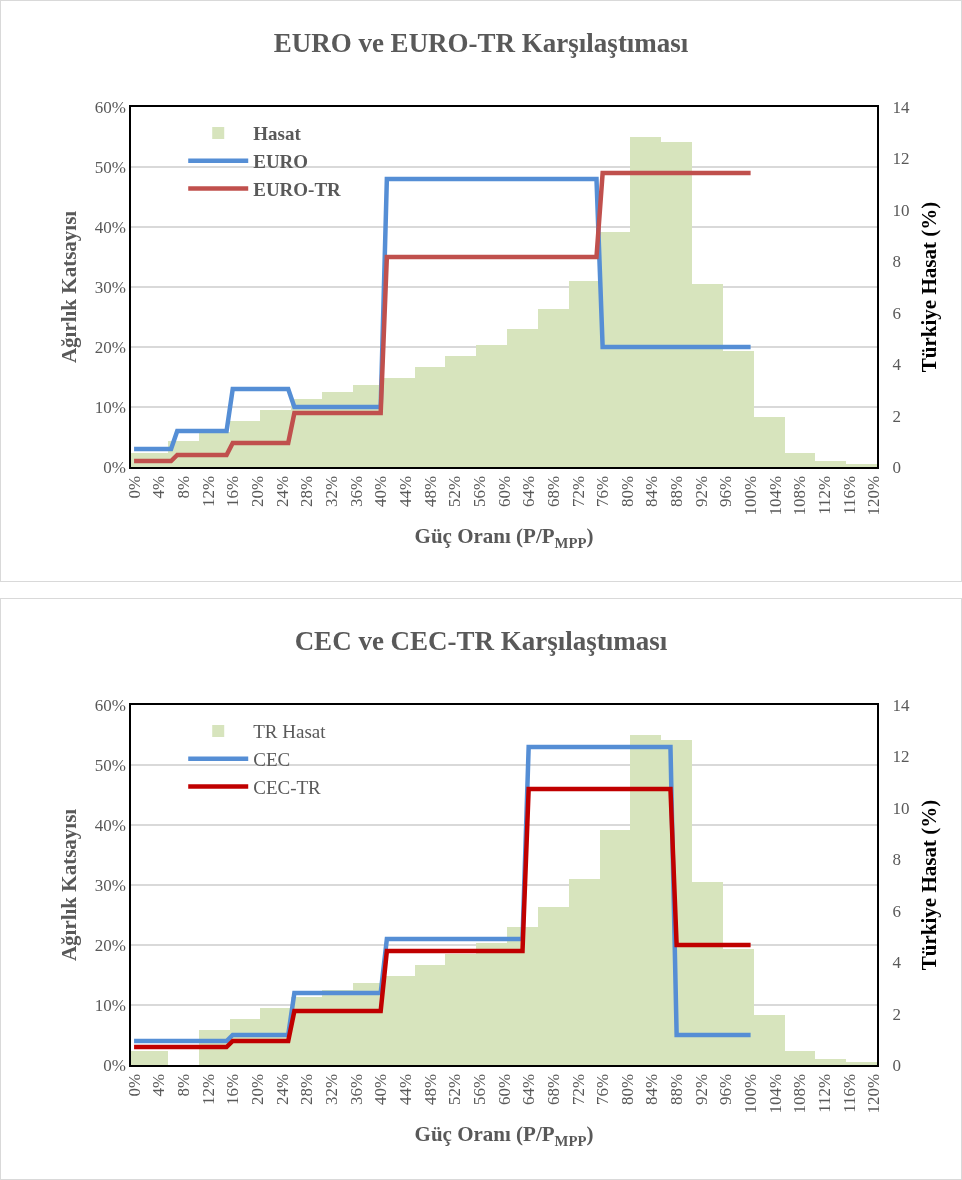 The image size is (962, 1180). I want to click on legend-label: CEC-TR, so click(287, 787).